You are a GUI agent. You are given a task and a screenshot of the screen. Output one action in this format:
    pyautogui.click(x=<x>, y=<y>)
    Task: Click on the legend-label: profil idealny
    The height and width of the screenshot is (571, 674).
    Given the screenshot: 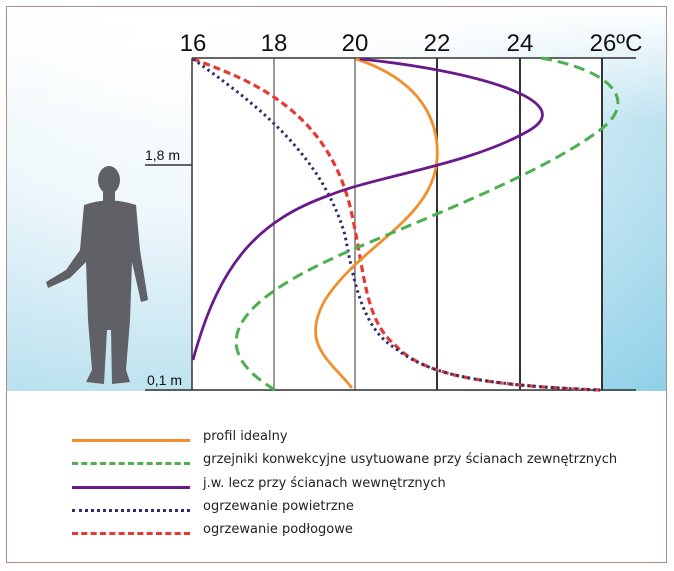 What is the action you would take?
    pyautogui.click(x=245, y=436)
    